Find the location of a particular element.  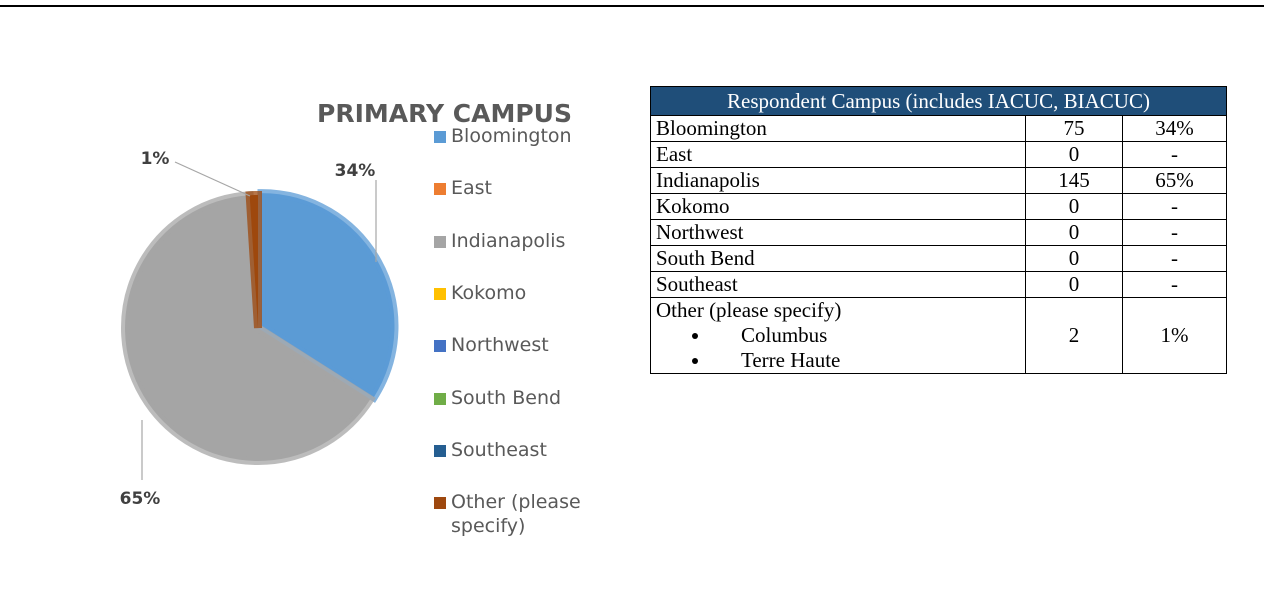

table-row: South Bend 0- is located at coordinates (938, 258).